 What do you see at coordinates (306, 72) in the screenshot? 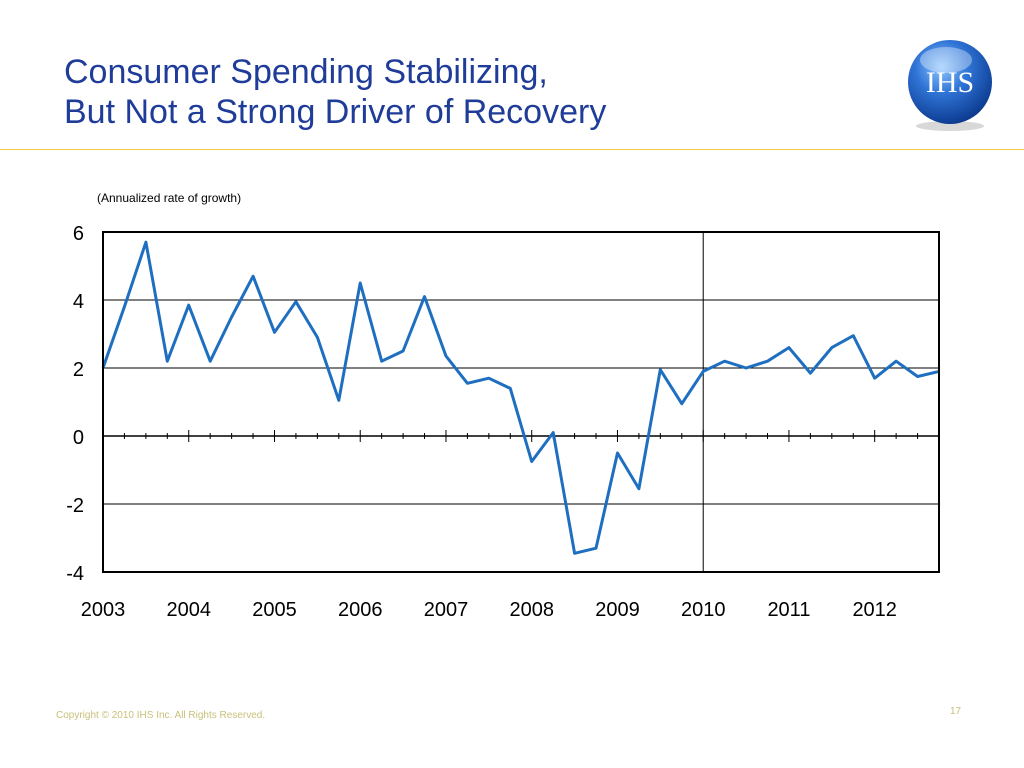
I see `slide-title-line-1: Consumer Spending Stabilizing,` at bounding box center [306, 72].